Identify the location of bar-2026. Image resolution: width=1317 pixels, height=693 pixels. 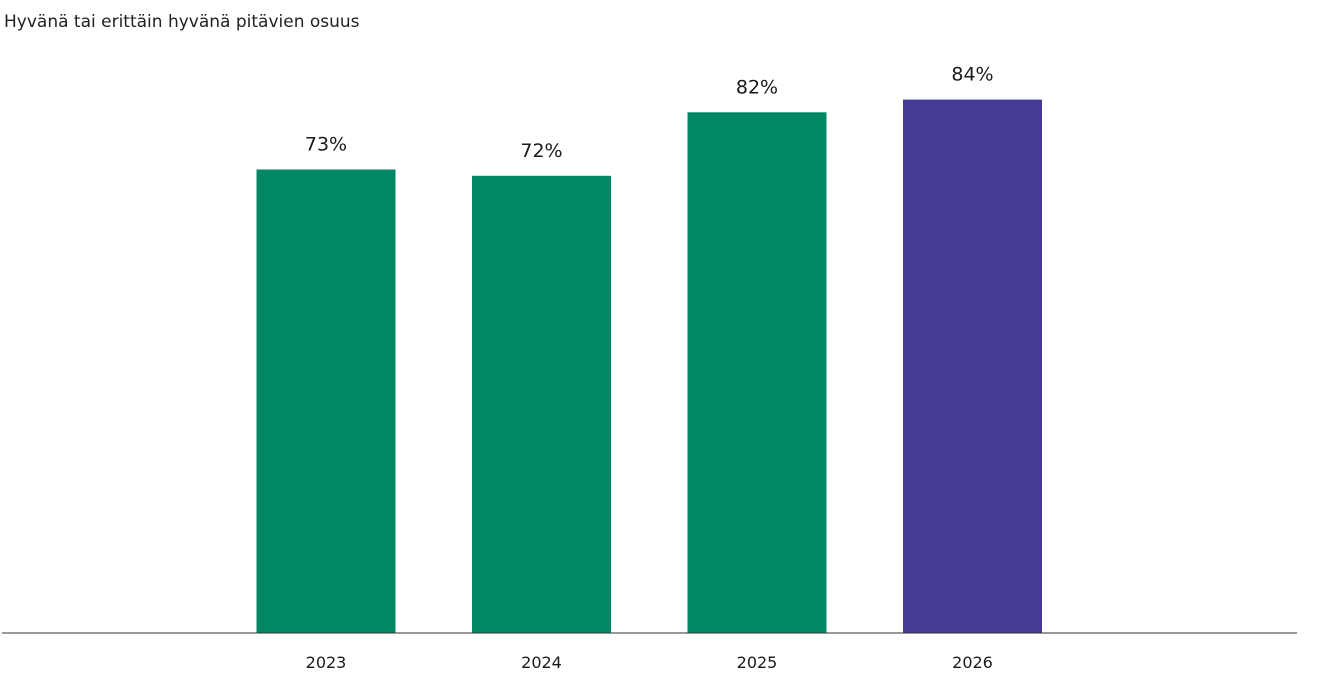
(972, 366).